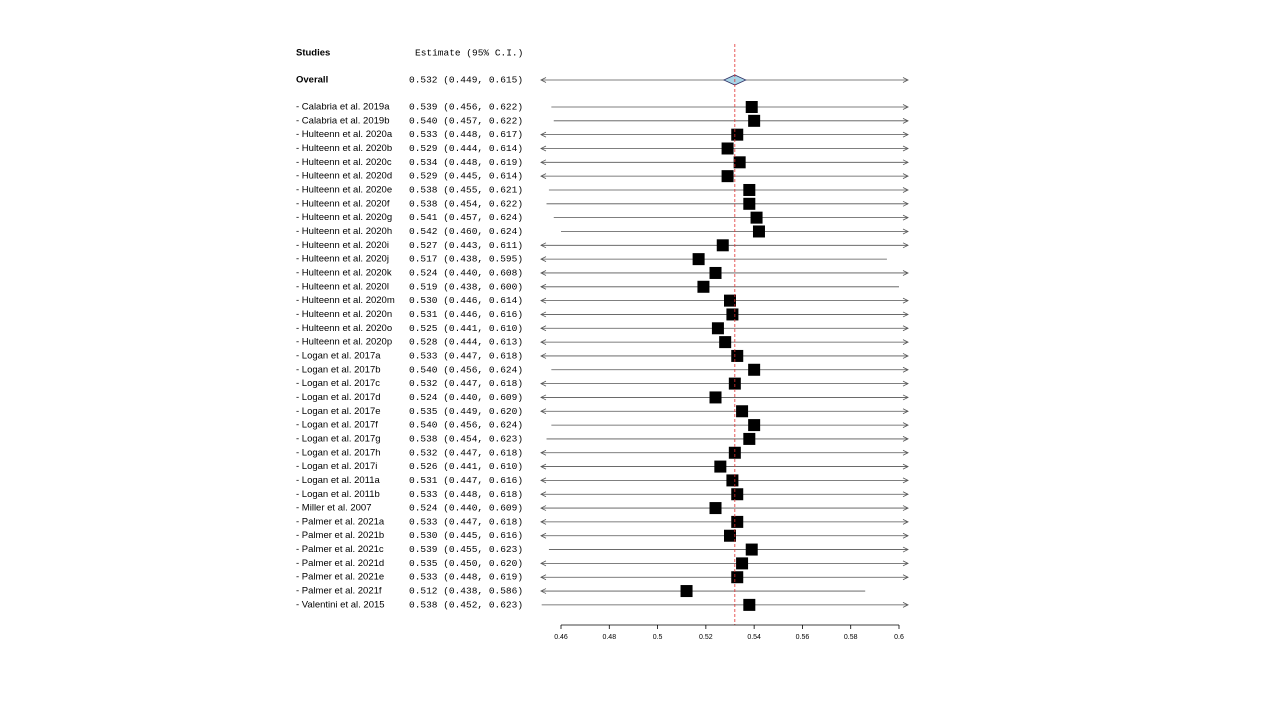 This screenshot has width=1280, height=720. Describe the element at coordinates (466, 217) in the screenshot. I see `study-estimate-label: 0.541 (0.457, 0.624)` at that location.